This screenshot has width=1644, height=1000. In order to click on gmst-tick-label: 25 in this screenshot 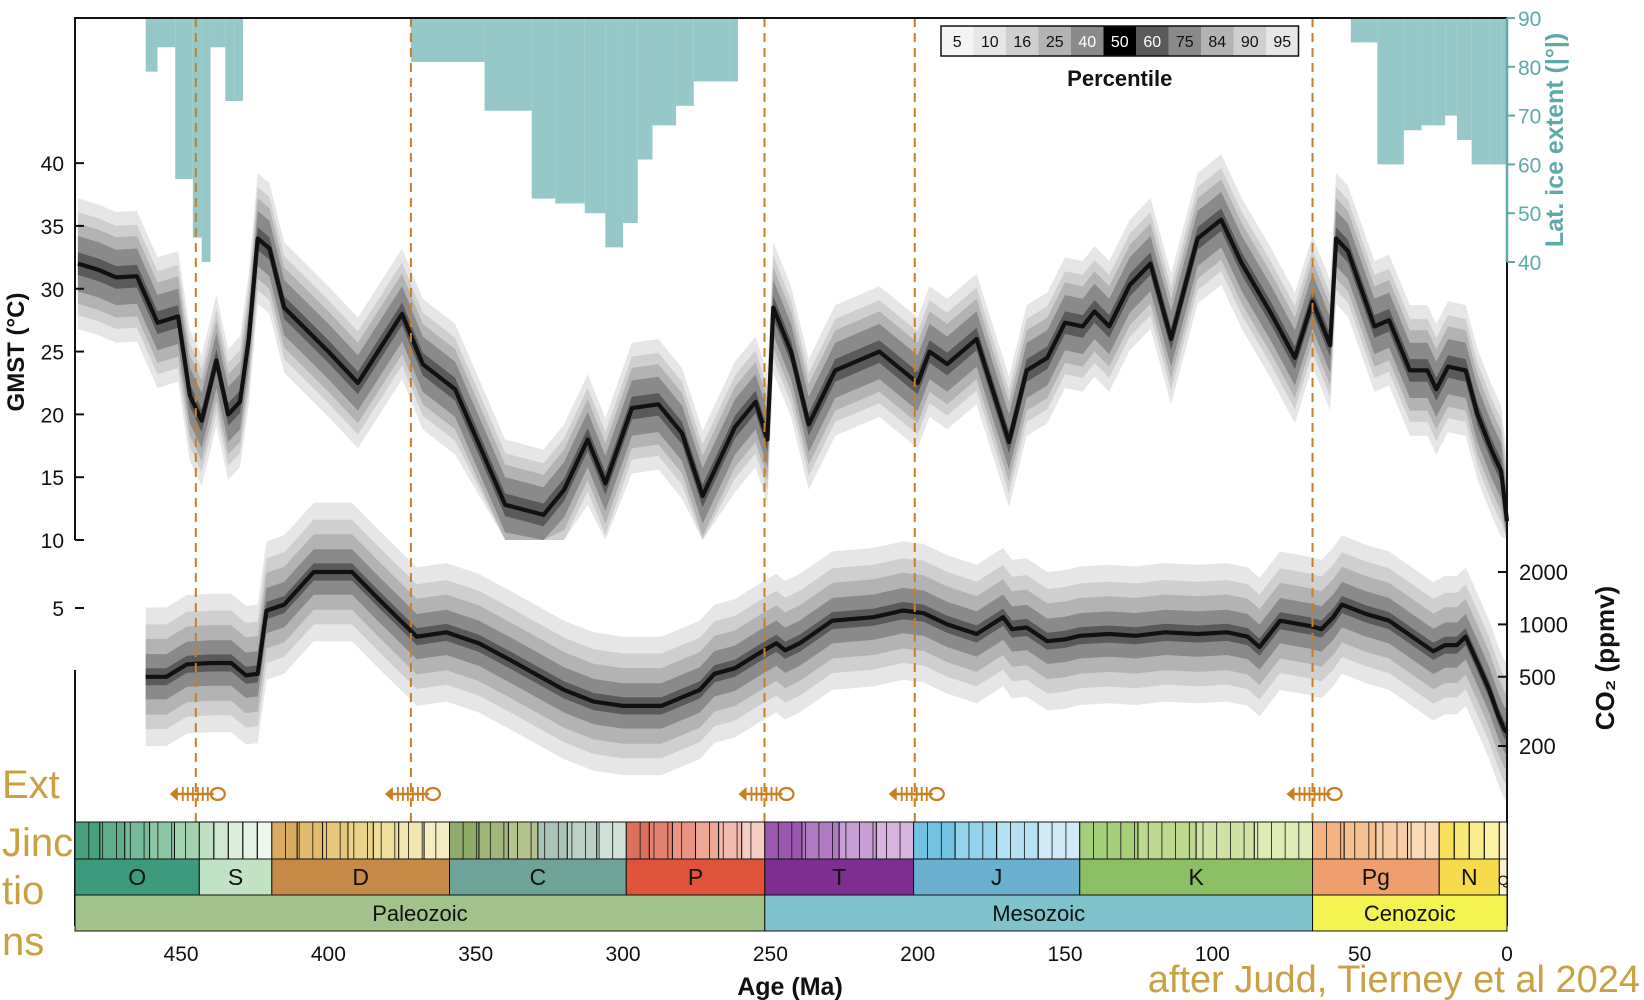, I will do `click(52, 353)`.